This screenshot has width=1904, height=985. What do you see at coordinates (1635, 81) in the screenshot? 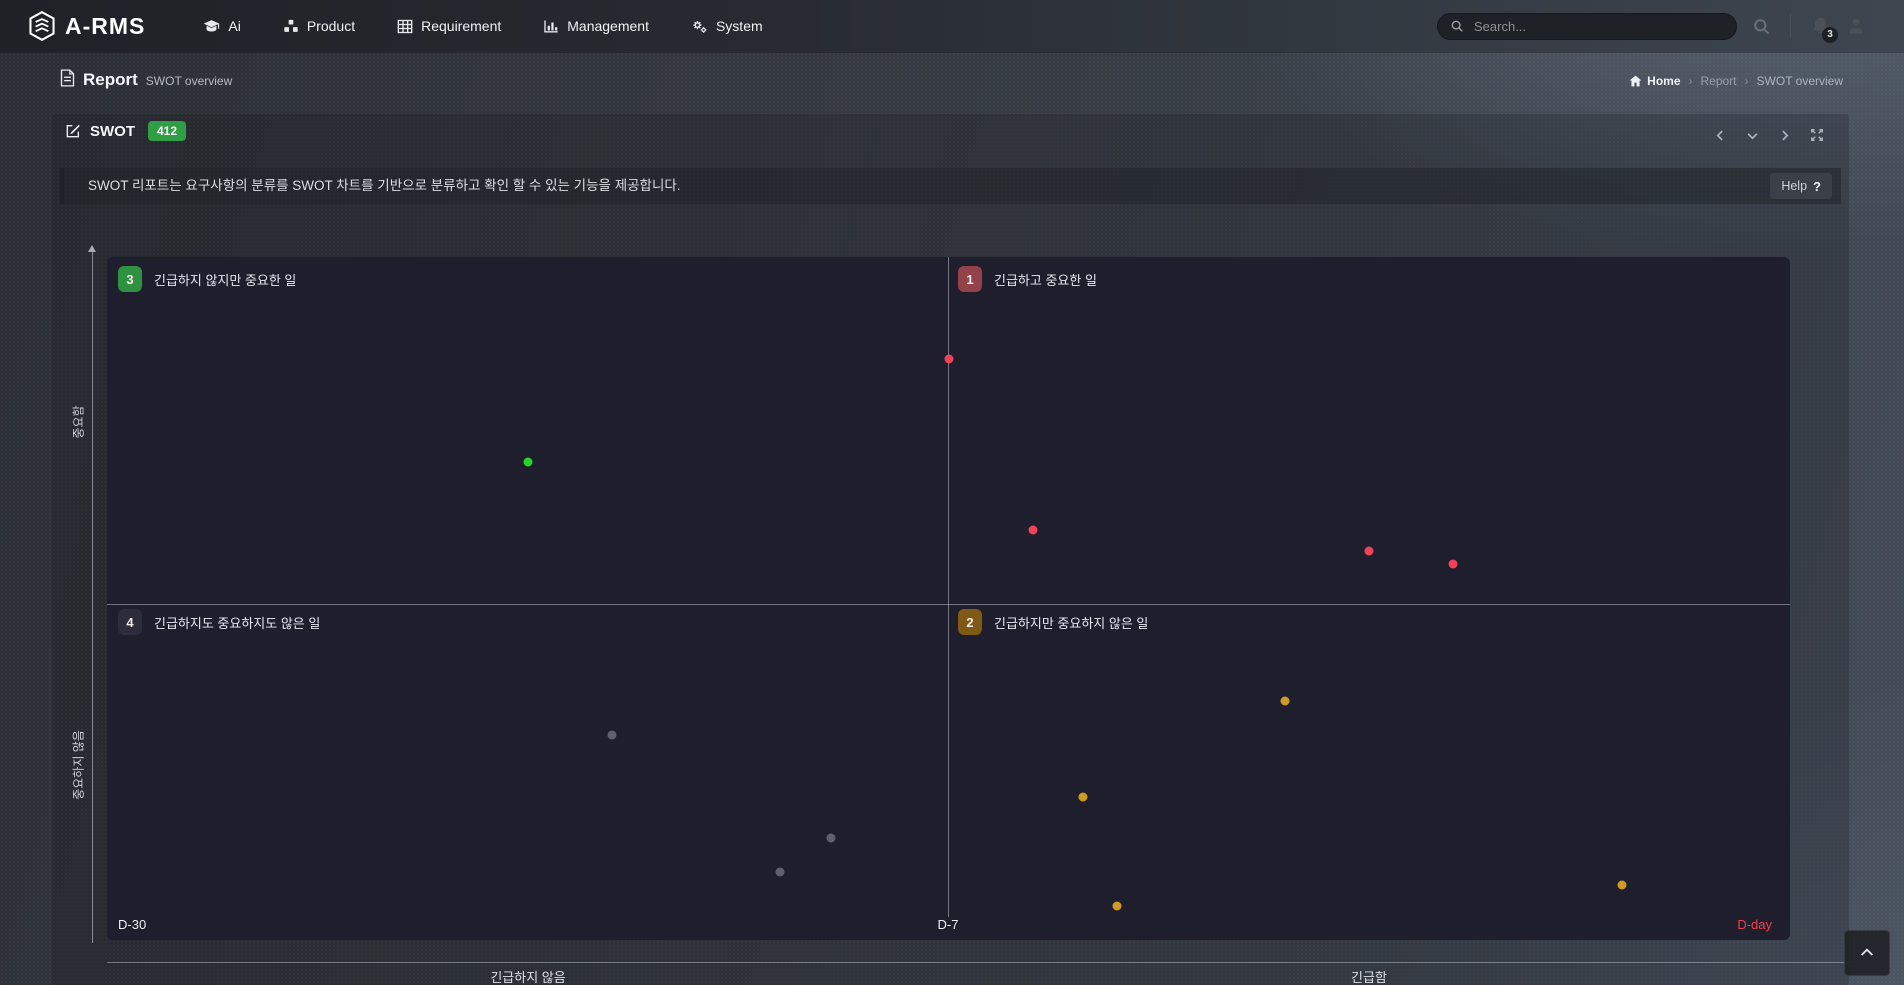
I see `home-icon` at bounding box center [1635, 81].